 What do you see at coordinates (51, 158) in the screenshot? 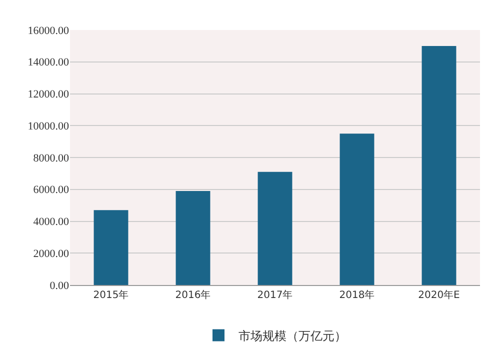
I see `y-tick-label: 8000.00` at bounding box center [51, 158].